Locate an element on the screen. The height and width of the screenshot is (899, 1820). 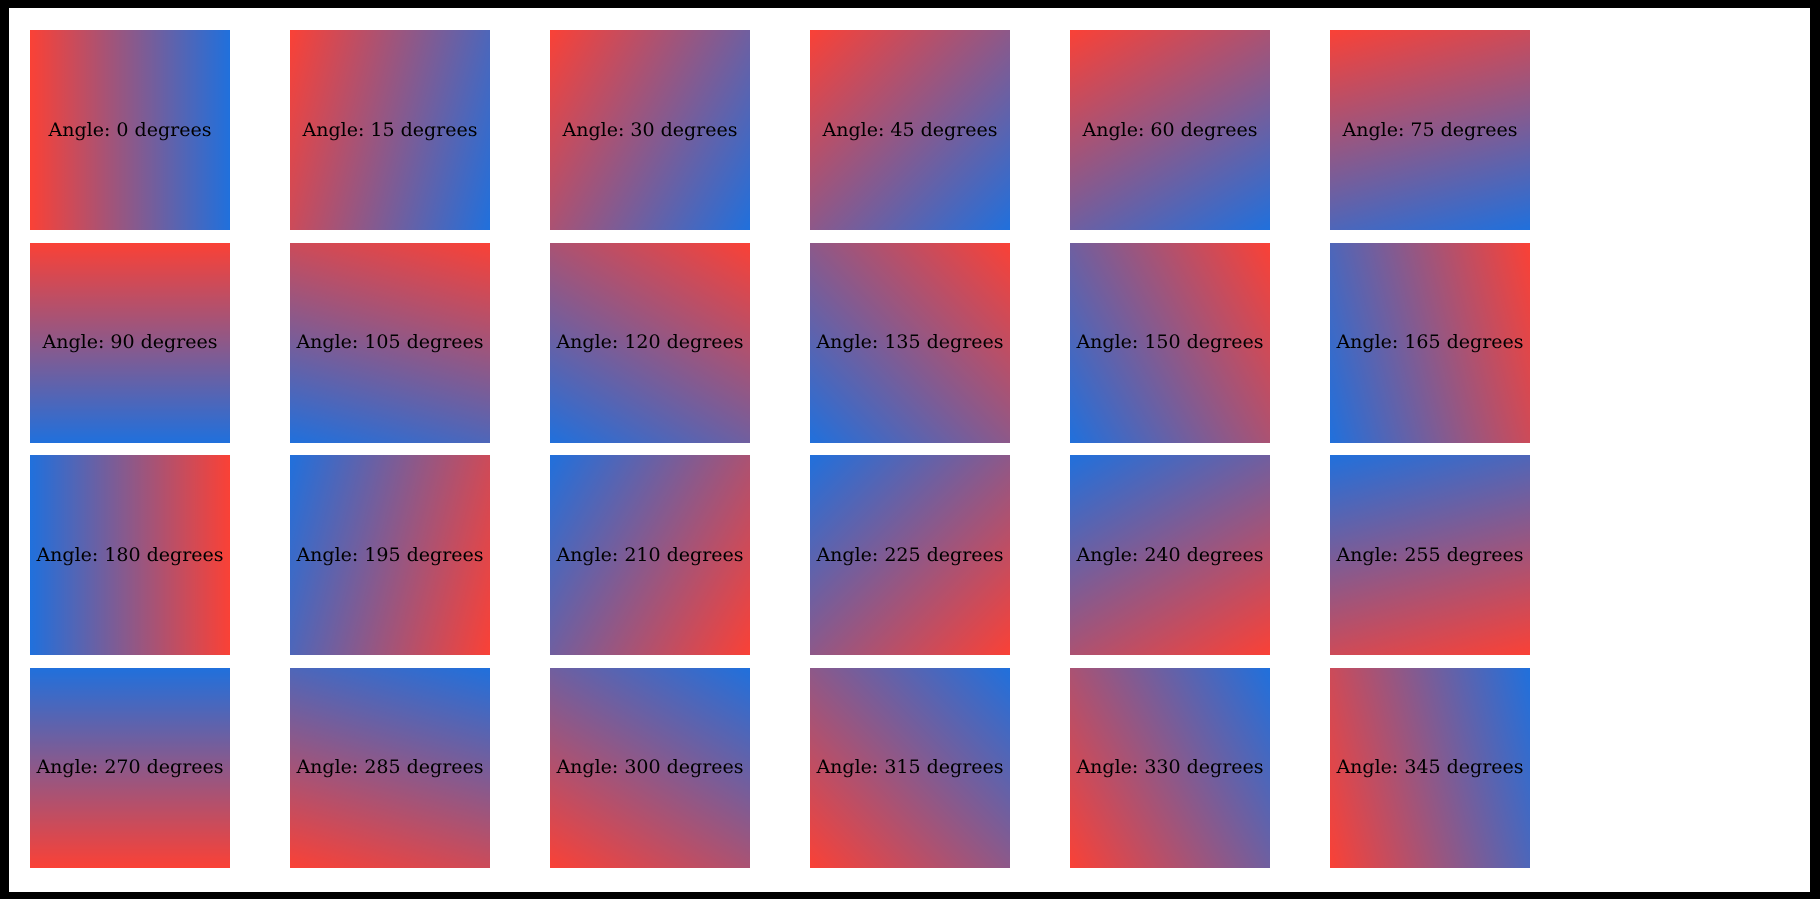
gradient-tile: Angle: 330 degrees is located at coordinates (1170, 767).